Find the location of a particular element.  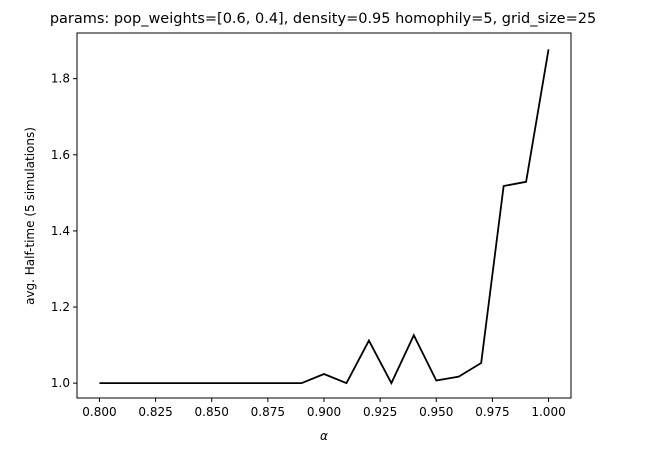

y-tick-label: 1.4 is located at coordinates (60, 231).